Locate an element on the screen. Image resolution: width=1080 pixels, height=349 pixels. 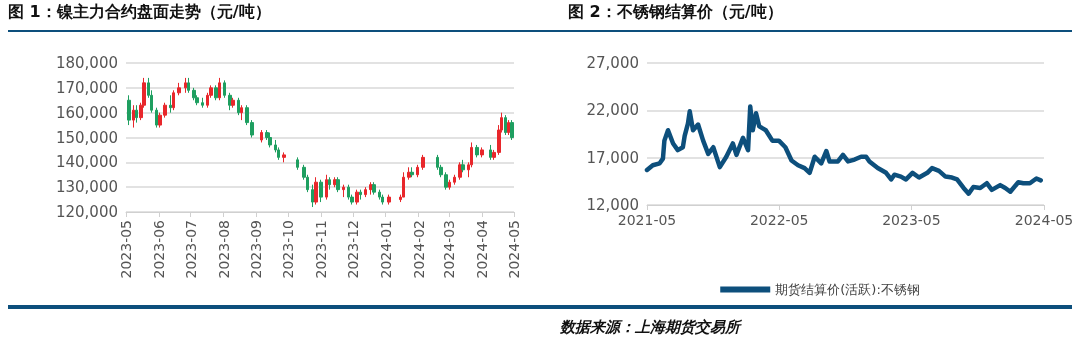
y-tick-label: 170,000 is located at coordinates (86, 87).